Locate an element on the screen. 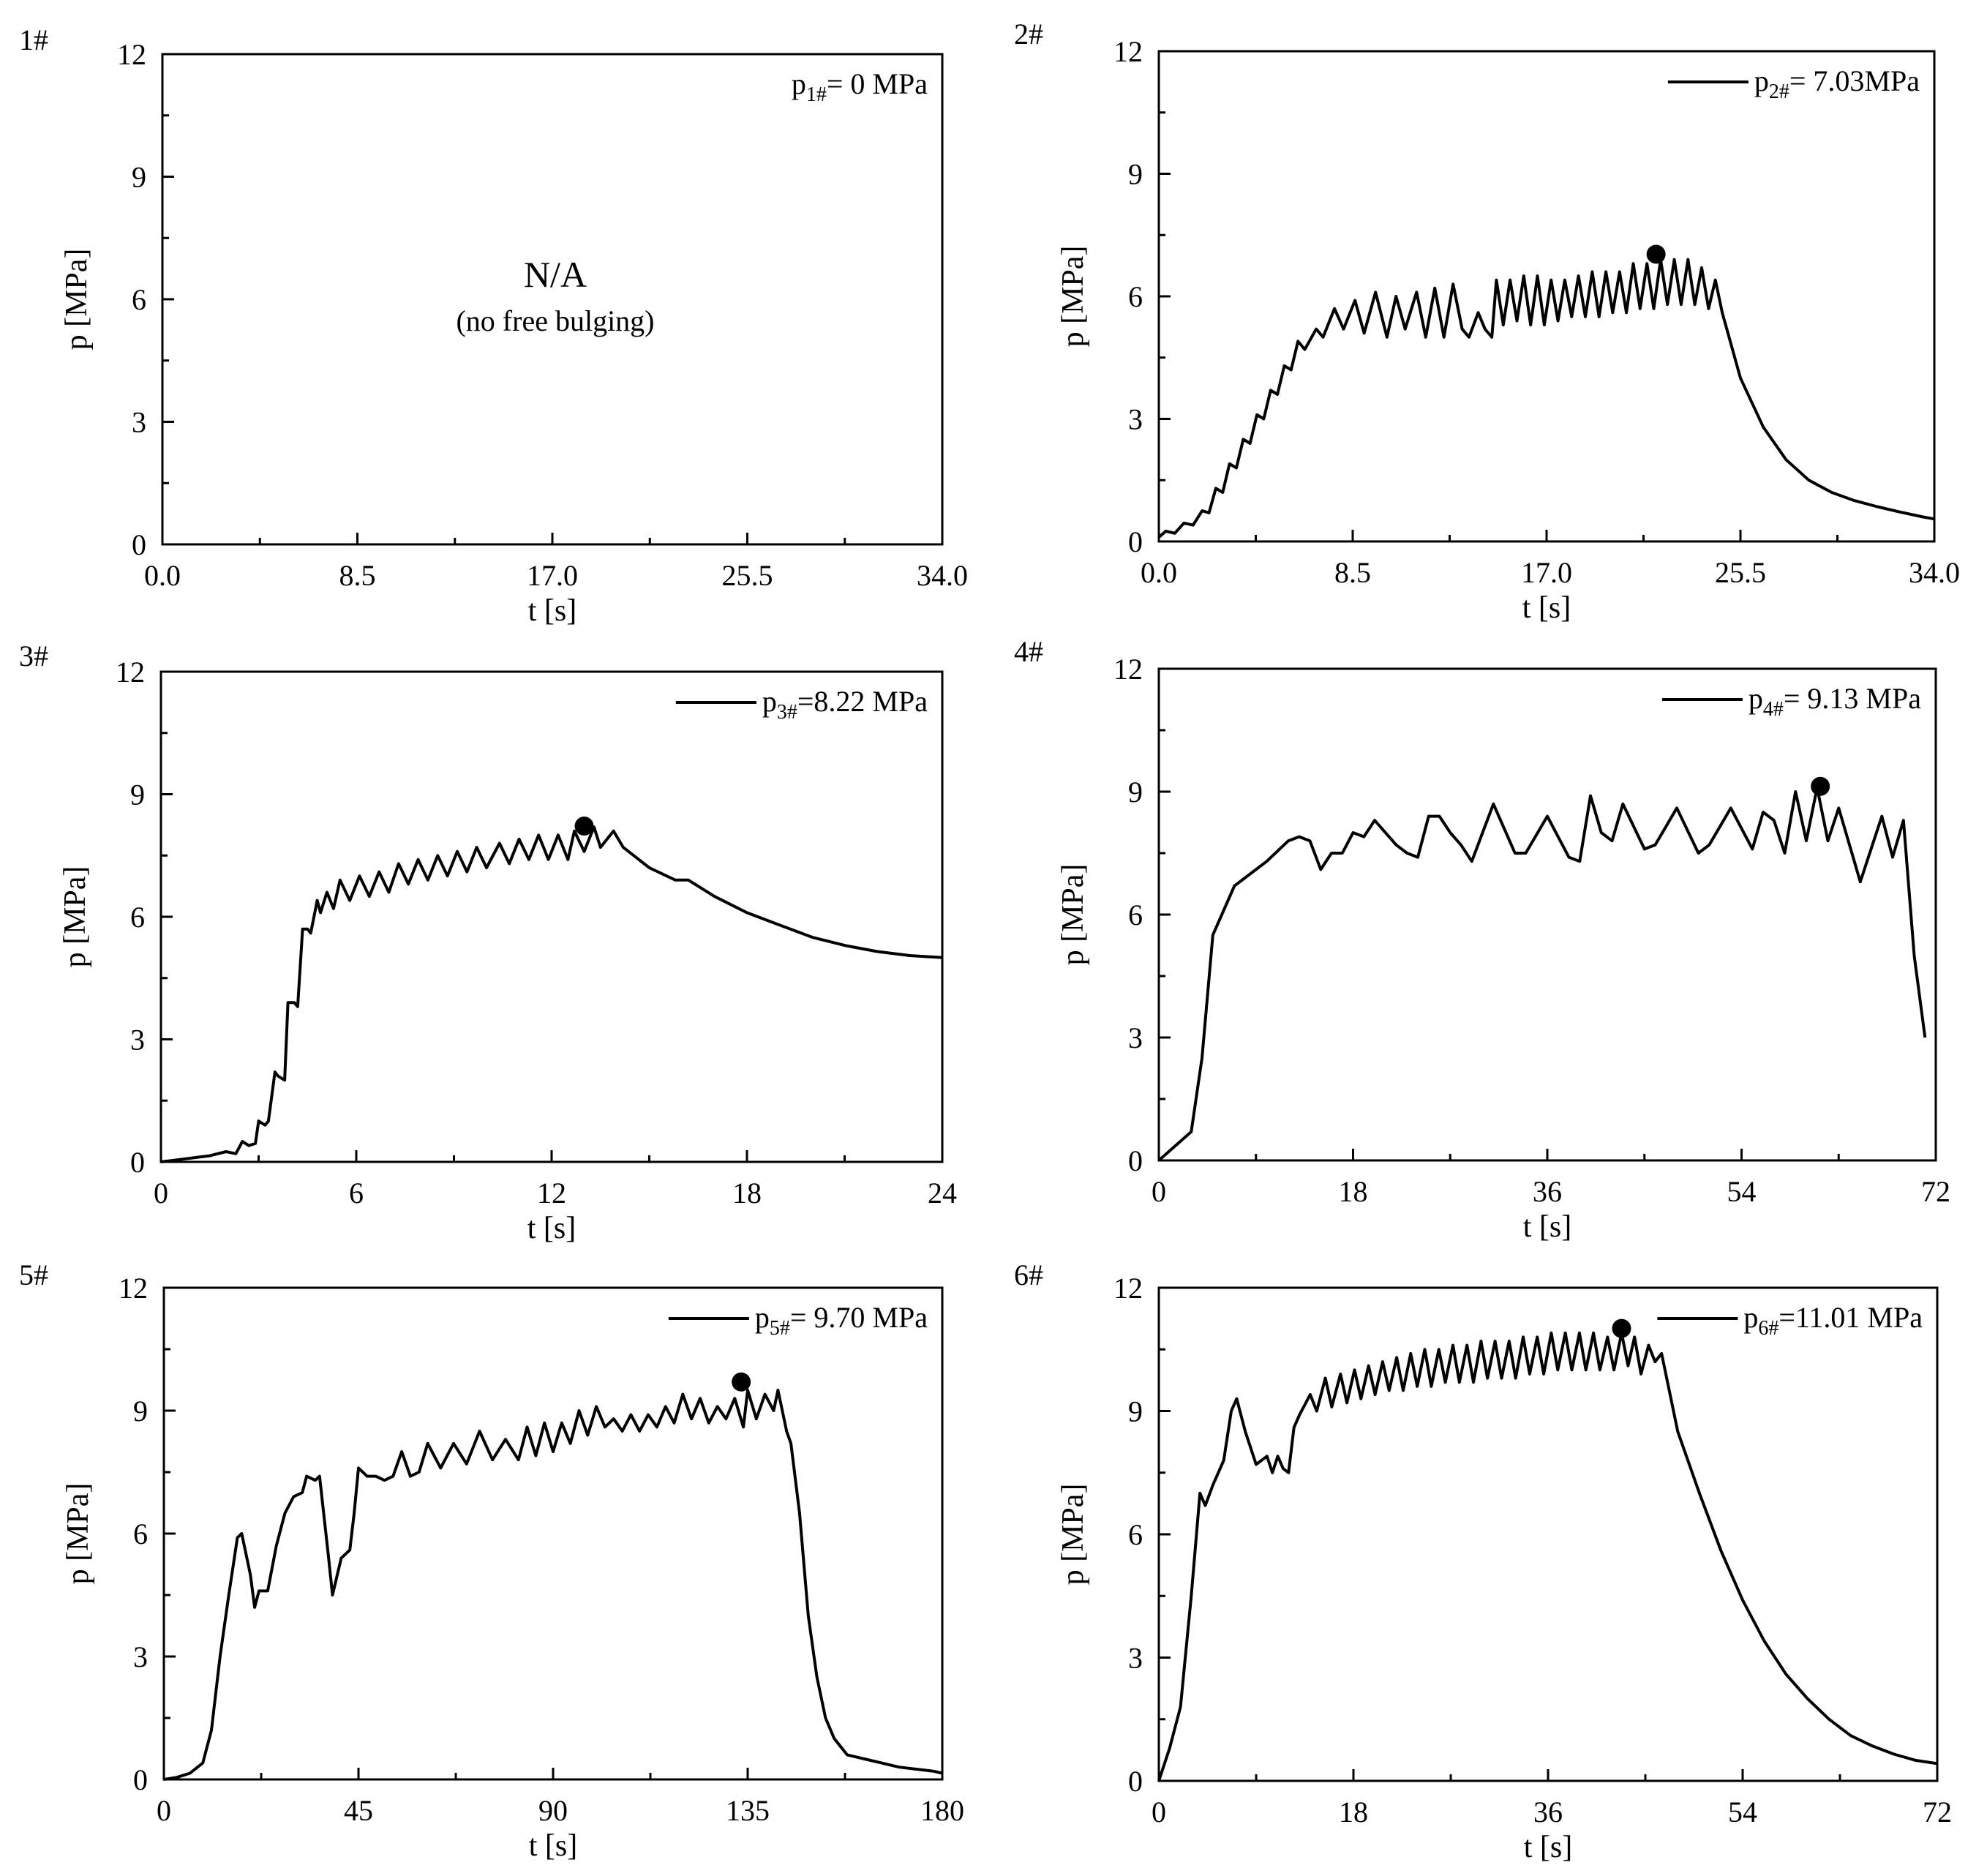 Image resolution: width=1987 pixels, height=1876 pixels. x-tick-label: 12 is located at coordinates (551, 1193).